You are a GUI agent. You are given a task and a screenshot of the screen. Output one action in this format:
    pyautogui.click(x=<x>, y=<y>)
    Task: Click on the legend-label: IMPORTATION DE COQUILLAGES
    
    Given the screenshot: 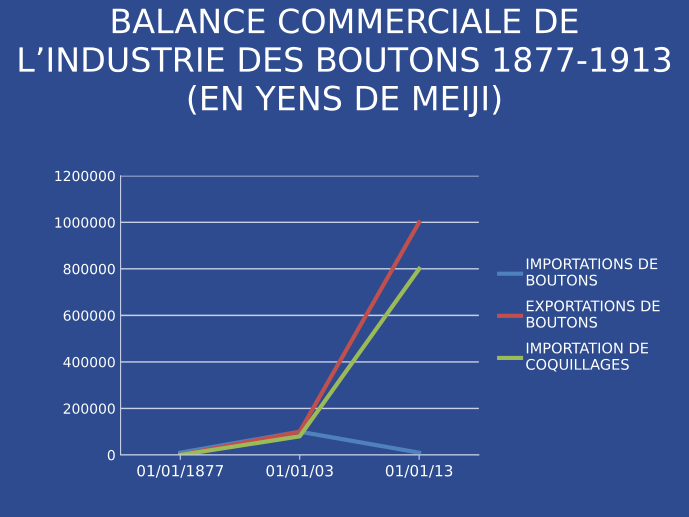 What is the action you would take?
    pyautogui.click(x=587, y=357)
    